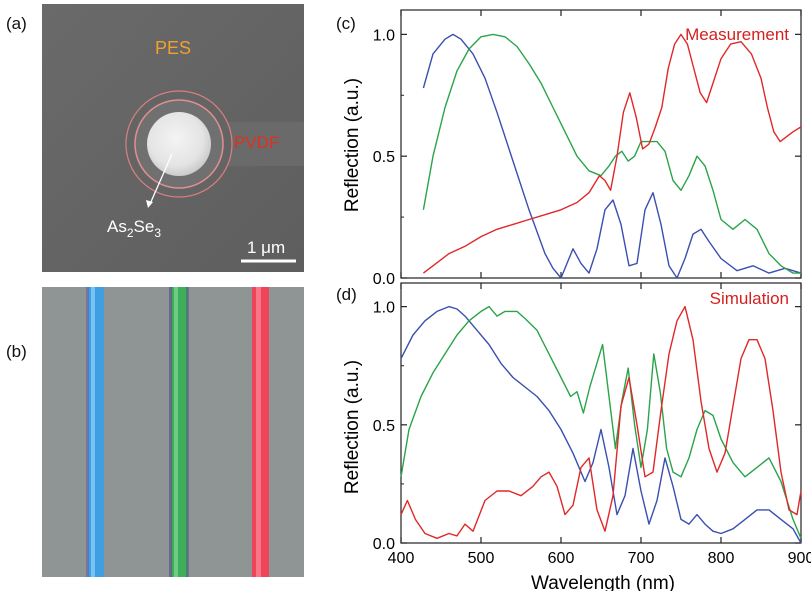 Image resolution: width=811 pixels, height=591 pixels. What do you see at coordinates (384, 426) in the screenshot?
I see `chart-d-ytick-label: 0.5` at bounding box center [384, 426].